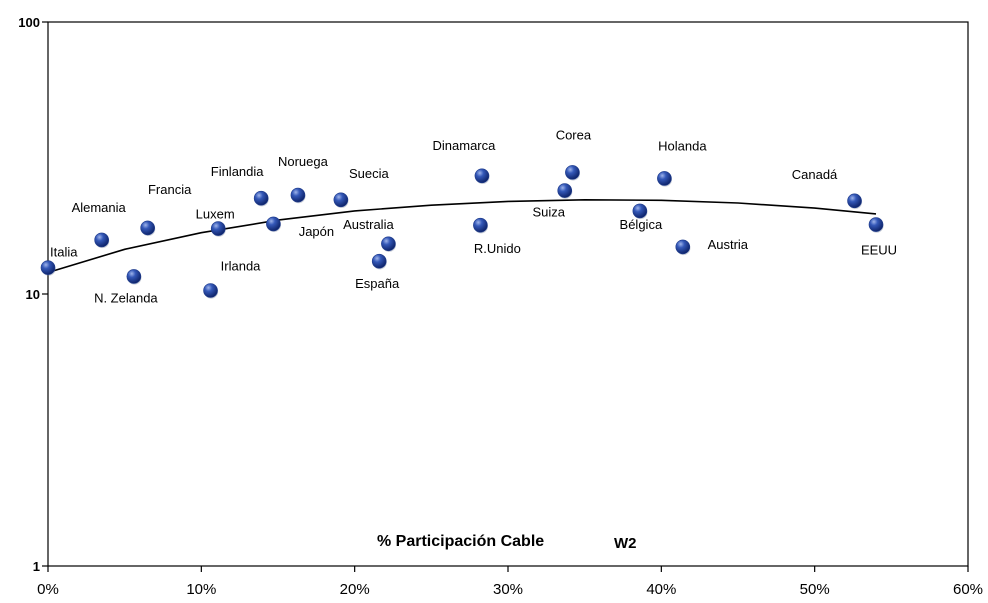  Describe the element at coordinates (879, 250) in the screenshot. I see `point-label: EEUU` at that location.